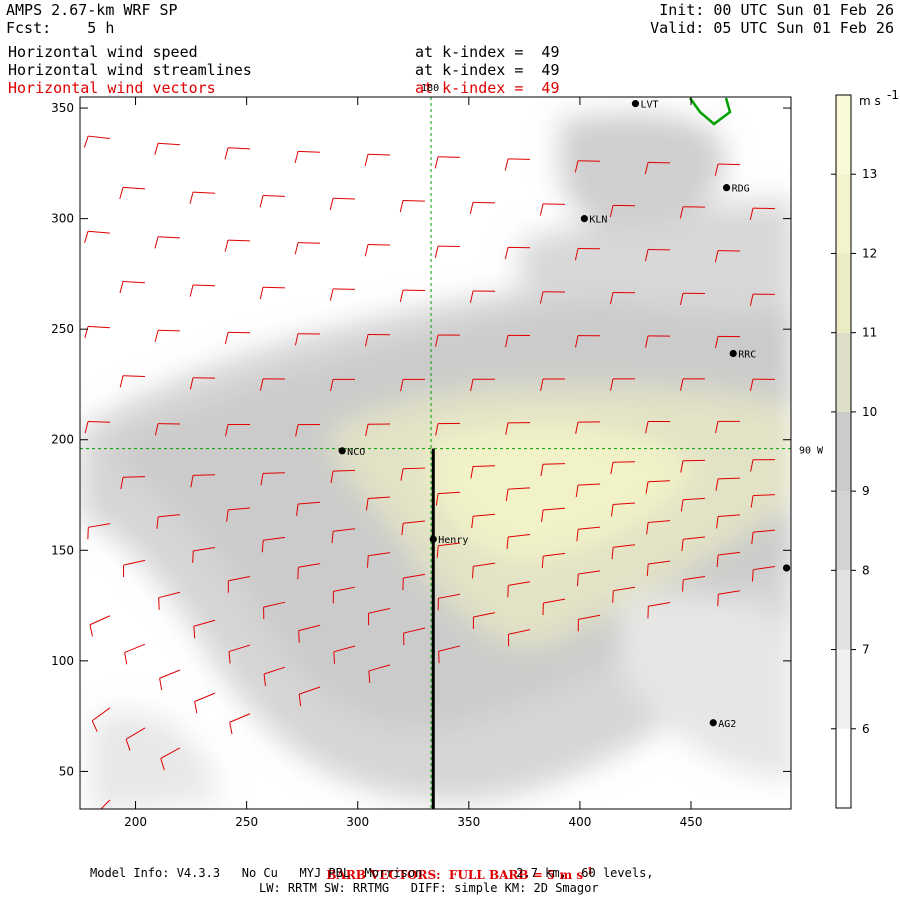 Image resolution: width=900 pixels, height=900 pixels. I want to click on barb-note-sup: -1, so click(588, 872).